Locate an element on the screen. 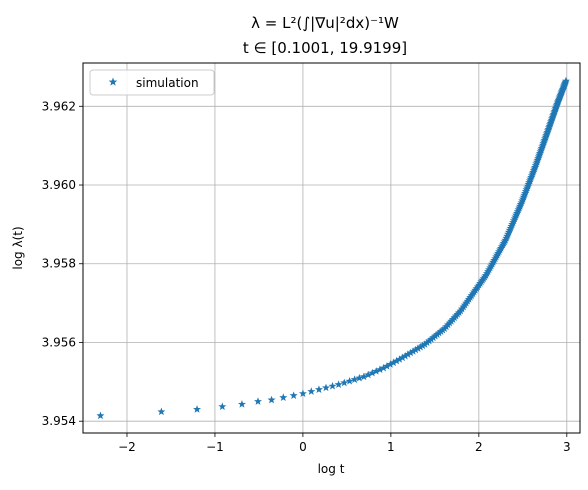 This screenshot has height=490, width=588. legend: simulation is located at coordinates (152, 82).